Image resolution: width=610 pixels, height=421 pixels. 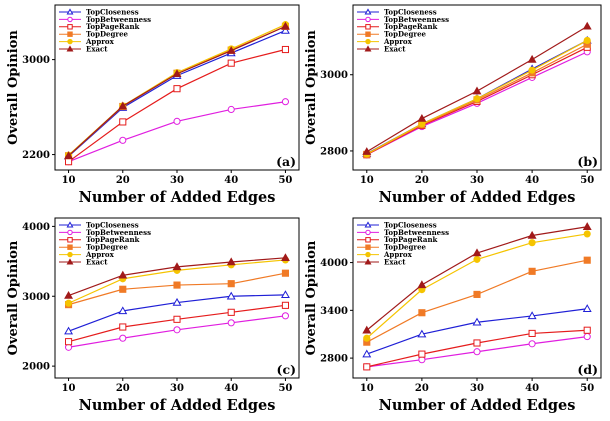 I want to click on legend-label: TopDegree, so click(x=107, y=34).